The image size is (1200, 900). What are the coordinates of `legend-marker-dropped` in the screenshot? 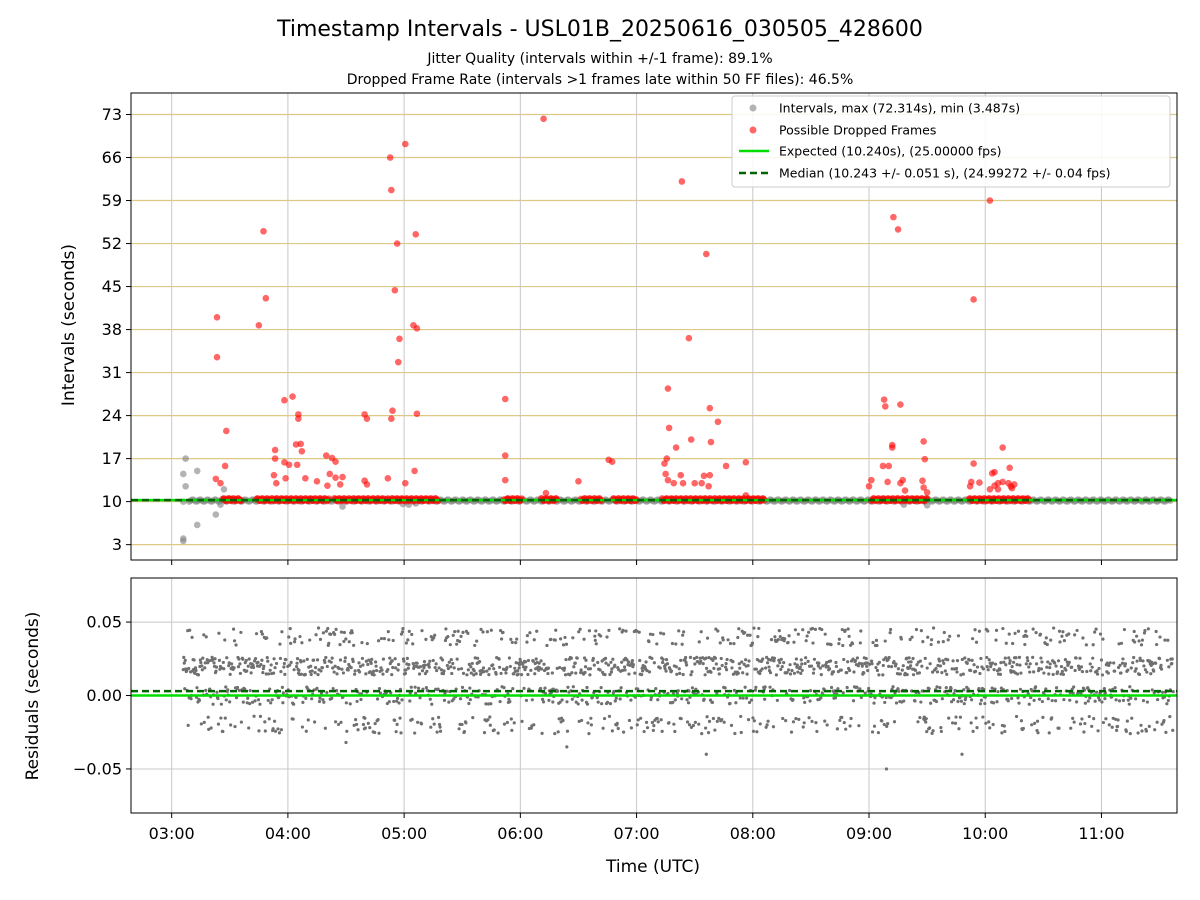 It's located at (753, 130).